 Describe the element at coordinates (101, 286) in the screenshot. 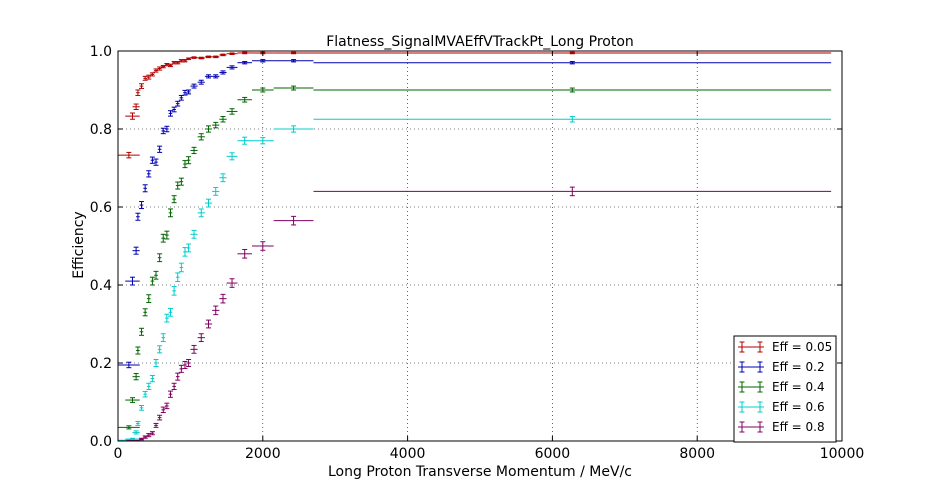

I see `y-tick-label: 0.4` at that location.